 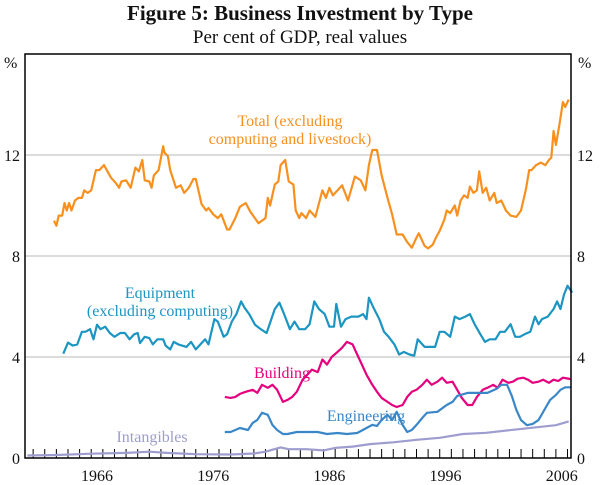 I want to click on y-tick-label-right: 8, so click(x=581, y=257).